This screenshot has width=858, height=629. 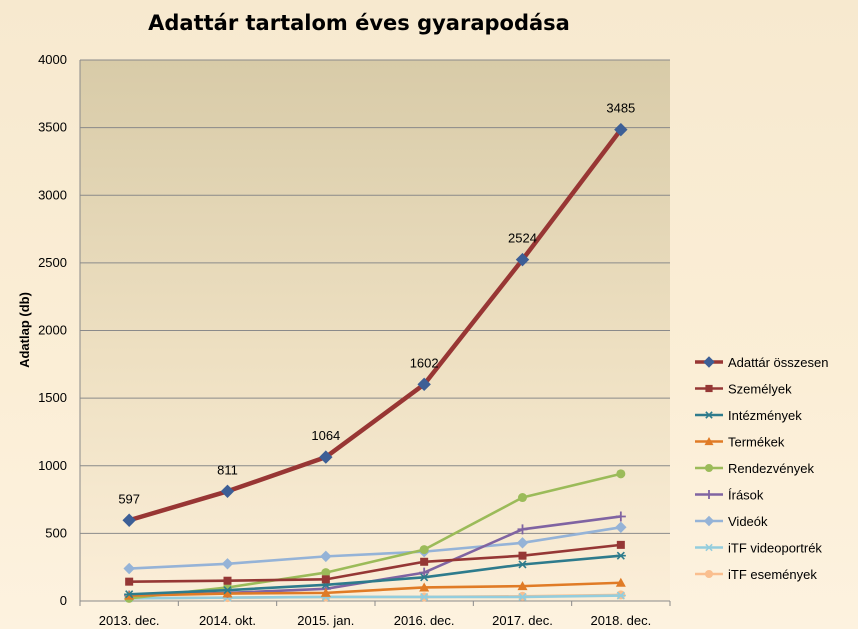 I want to click on legend-item: Adattár összesen, so click(x=761, y=362).